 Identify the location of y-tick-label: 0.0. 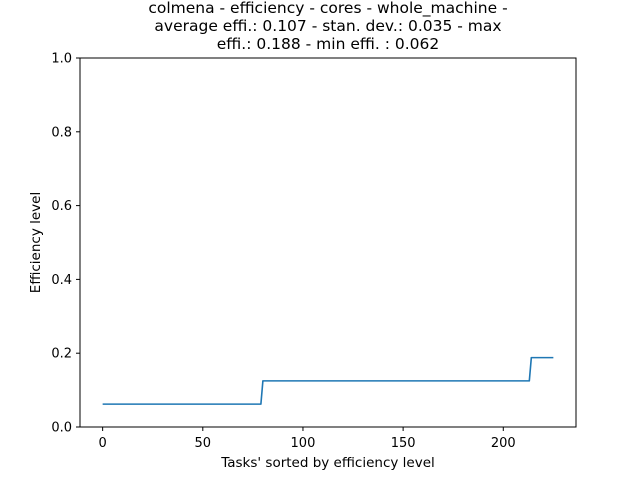
(61, 428).